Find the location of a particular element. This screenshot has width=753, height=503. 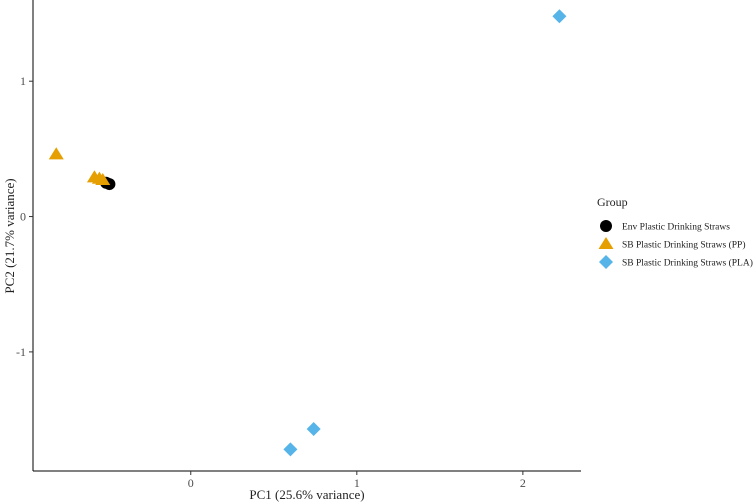

x-tick-label: 0 is located at coordinates (191, 483).